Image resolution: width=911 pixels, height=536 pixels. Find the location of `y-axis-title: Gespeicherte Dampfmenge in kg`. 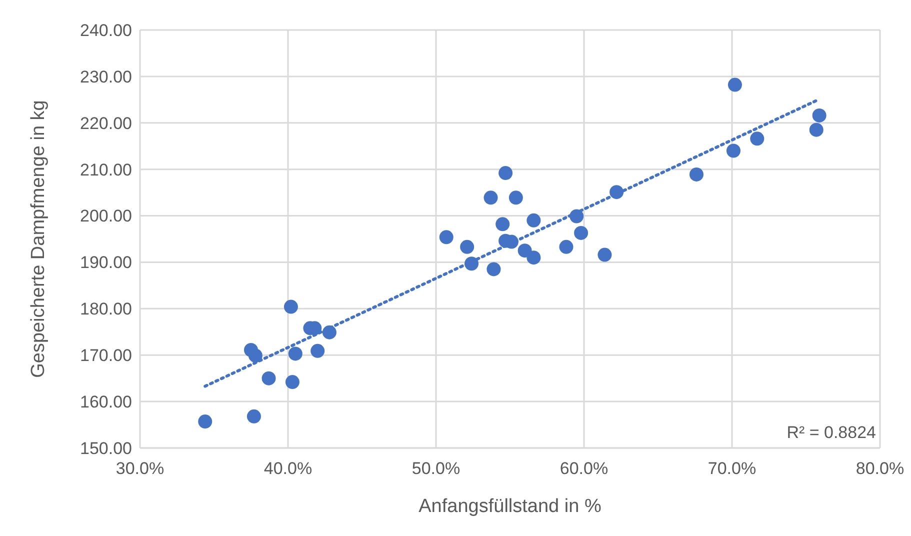

y-axis-title: Gespeicherte Dampfmenge in kg is located at coordinates (38, 239).